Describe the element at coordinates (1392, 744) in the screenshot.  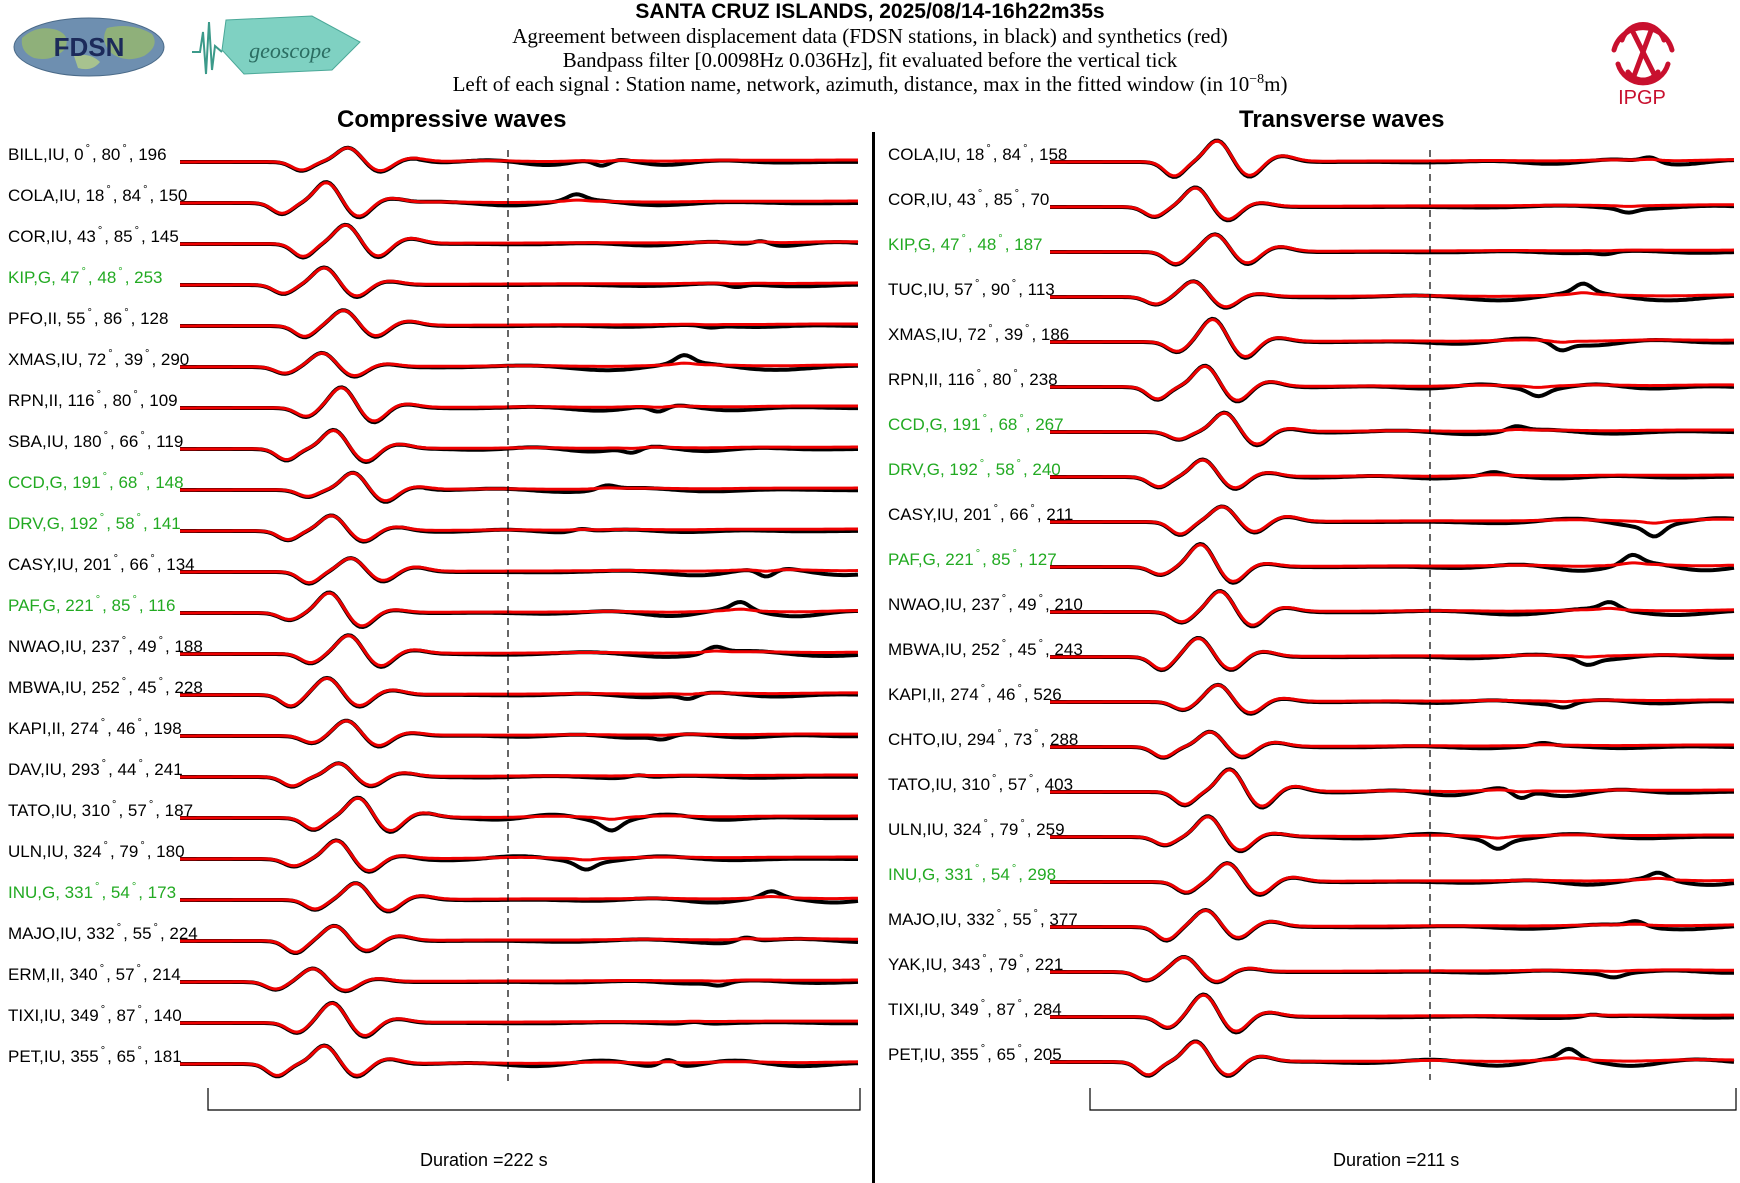
I see `trace-synthetic-chto` at that location.